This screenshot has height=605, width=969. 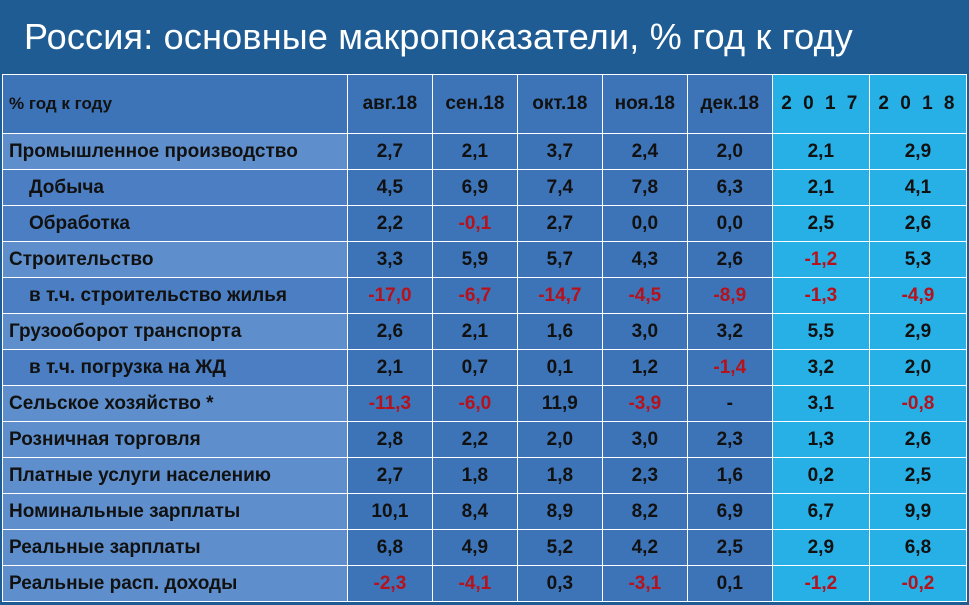 What do you see at coordinates (729, 223) in the screenshot?
I see `value-cell: 0,0` at bounding box center [729, 223].